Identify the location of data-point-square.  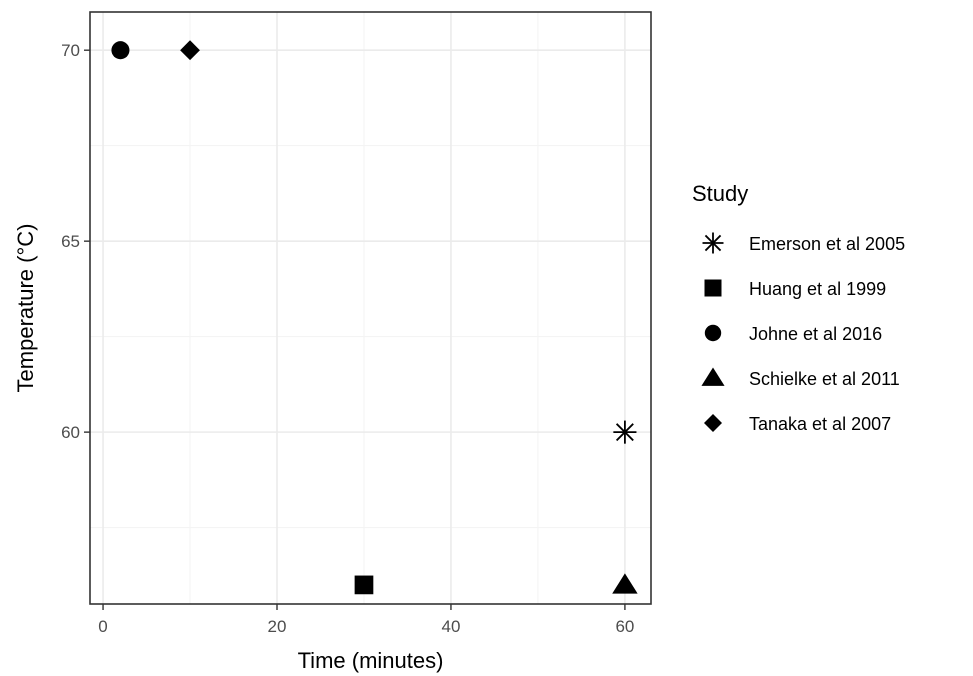
(364, 585).